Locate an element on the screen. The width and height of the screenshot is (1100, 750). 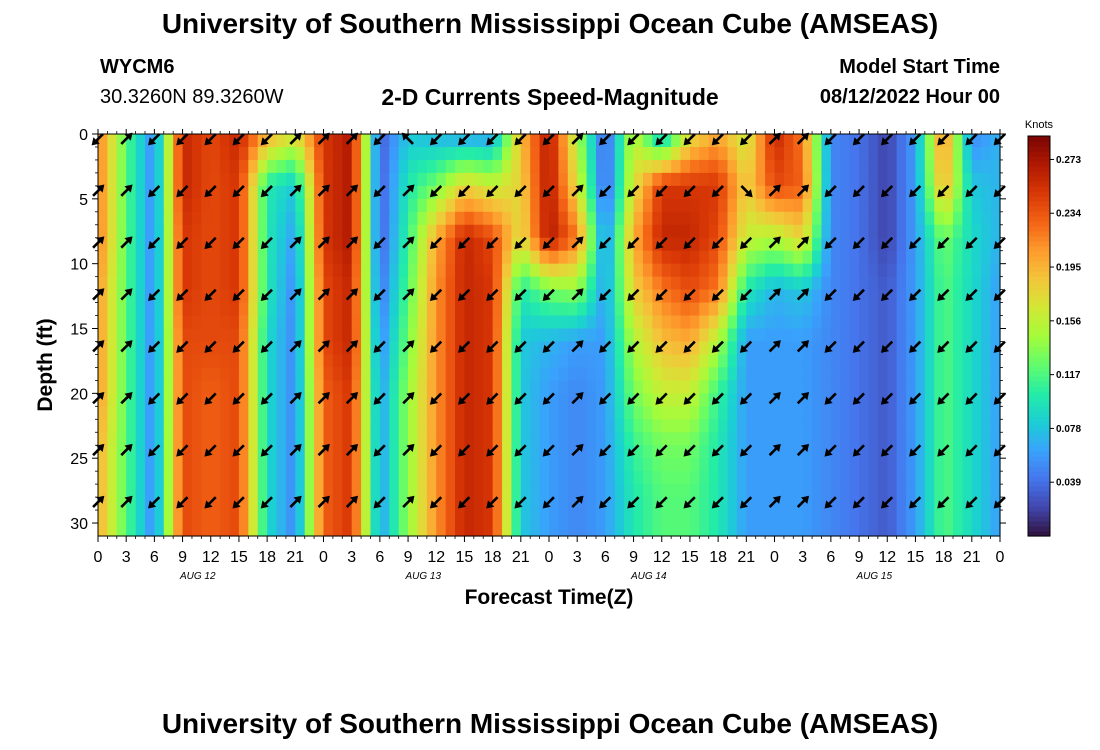
colorbar-tick-label: 0.234 is located at coordinates (1068, 214).